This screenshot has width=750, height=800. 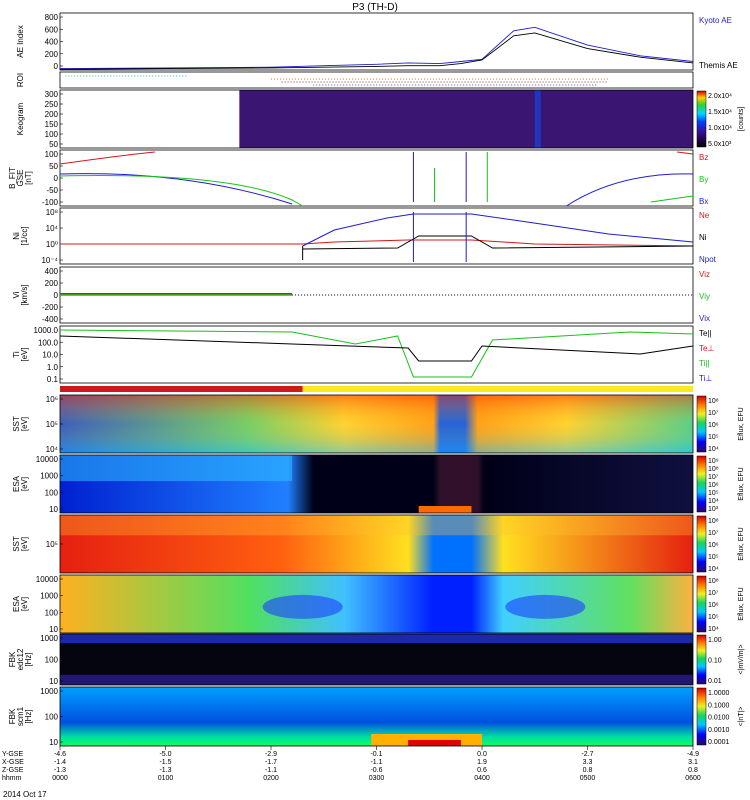 What do you see at coordinates (60, 754) in the screenshot?
I see `x-tick-label: -4.6` at bounding box center [60, 754].